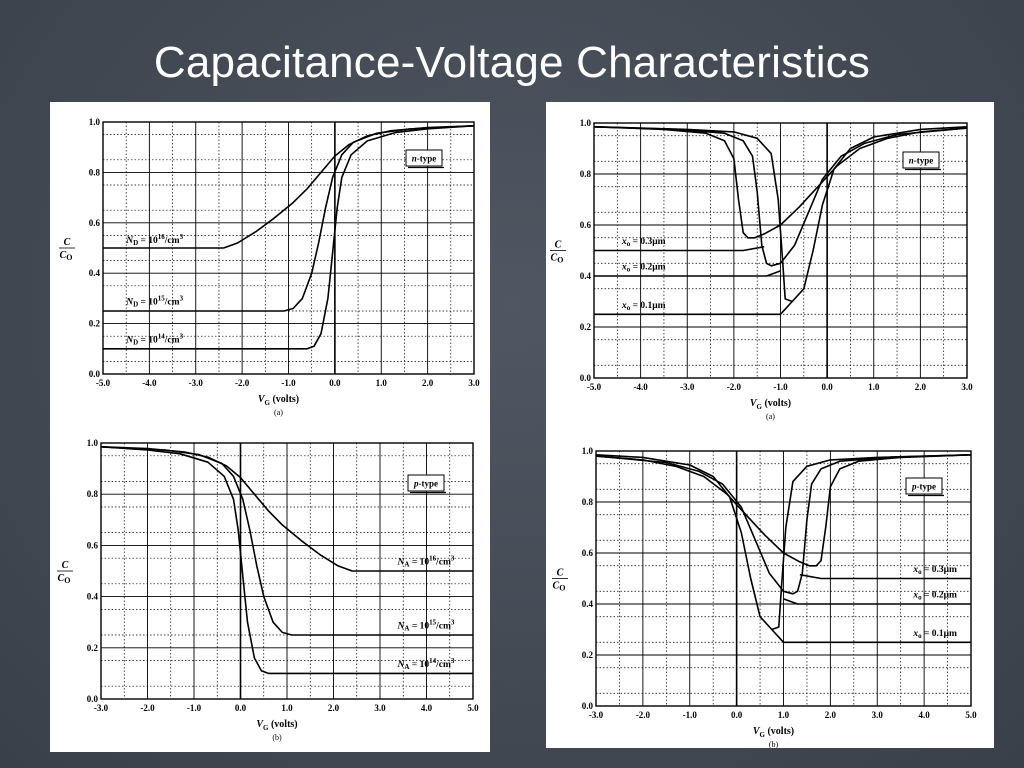  What do you see at coordinates (103, 383) in the screenshot?
I see `top-left-x-tick-label: -5.0` at bounding box center [103, 383].